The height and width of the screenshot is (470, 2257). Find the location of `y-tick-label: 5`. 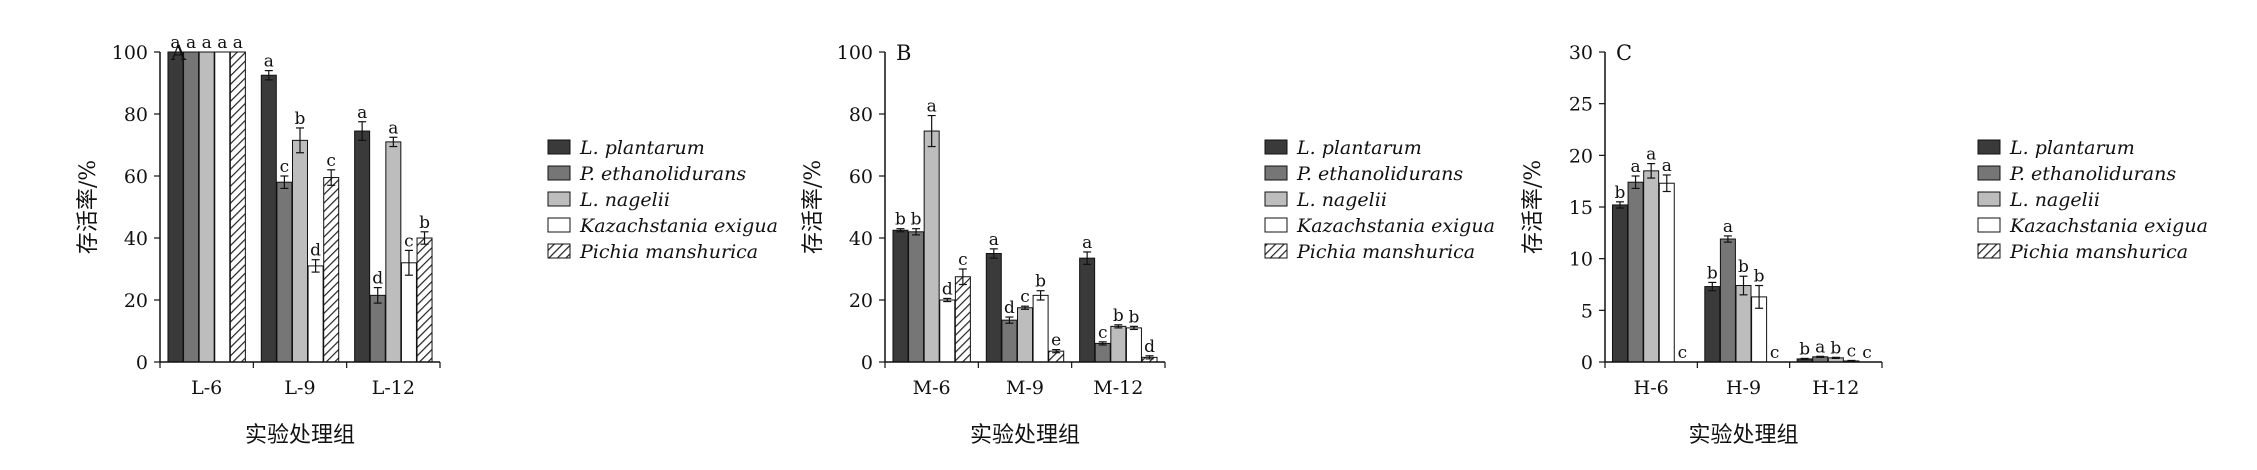

y-tick-label: 5 is located at coordinates (1587, 311).